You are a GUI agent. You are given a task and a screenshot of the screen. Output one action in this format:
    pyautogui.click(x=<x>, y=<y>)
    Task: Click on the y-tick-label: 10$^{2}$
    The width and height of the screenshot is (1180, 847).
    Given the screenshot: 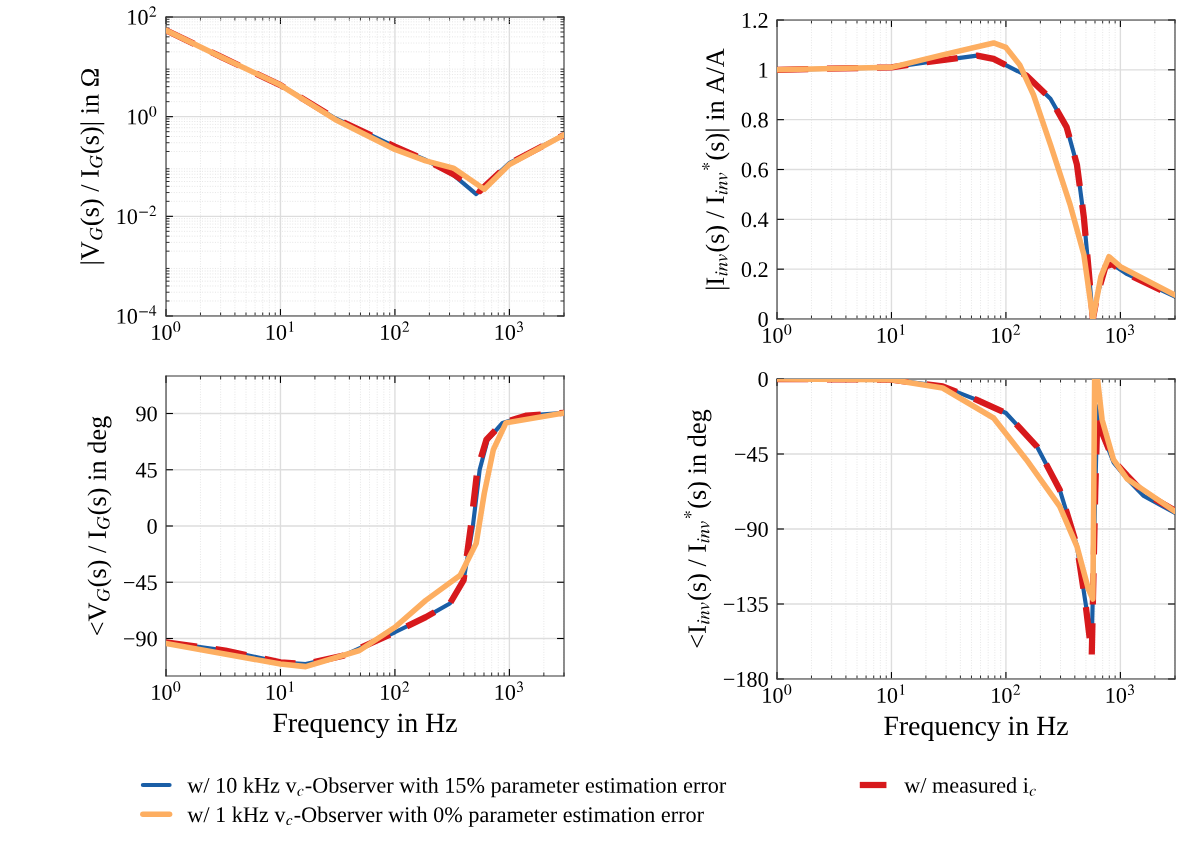 What is the action you would take?
    pyautogui.click(x=142, y=15)
    